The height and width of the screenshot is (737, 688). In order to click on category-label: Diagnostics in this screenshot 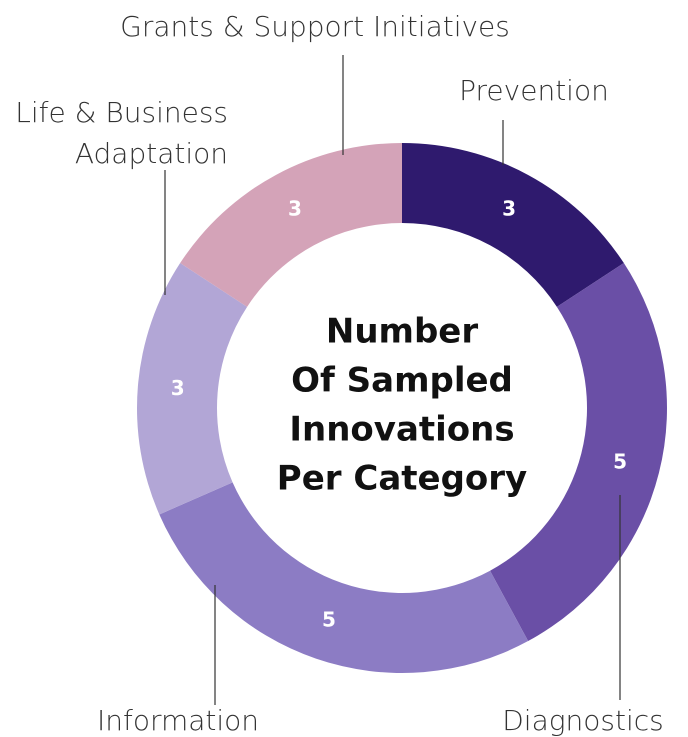, I will do `click(583, 720)`.